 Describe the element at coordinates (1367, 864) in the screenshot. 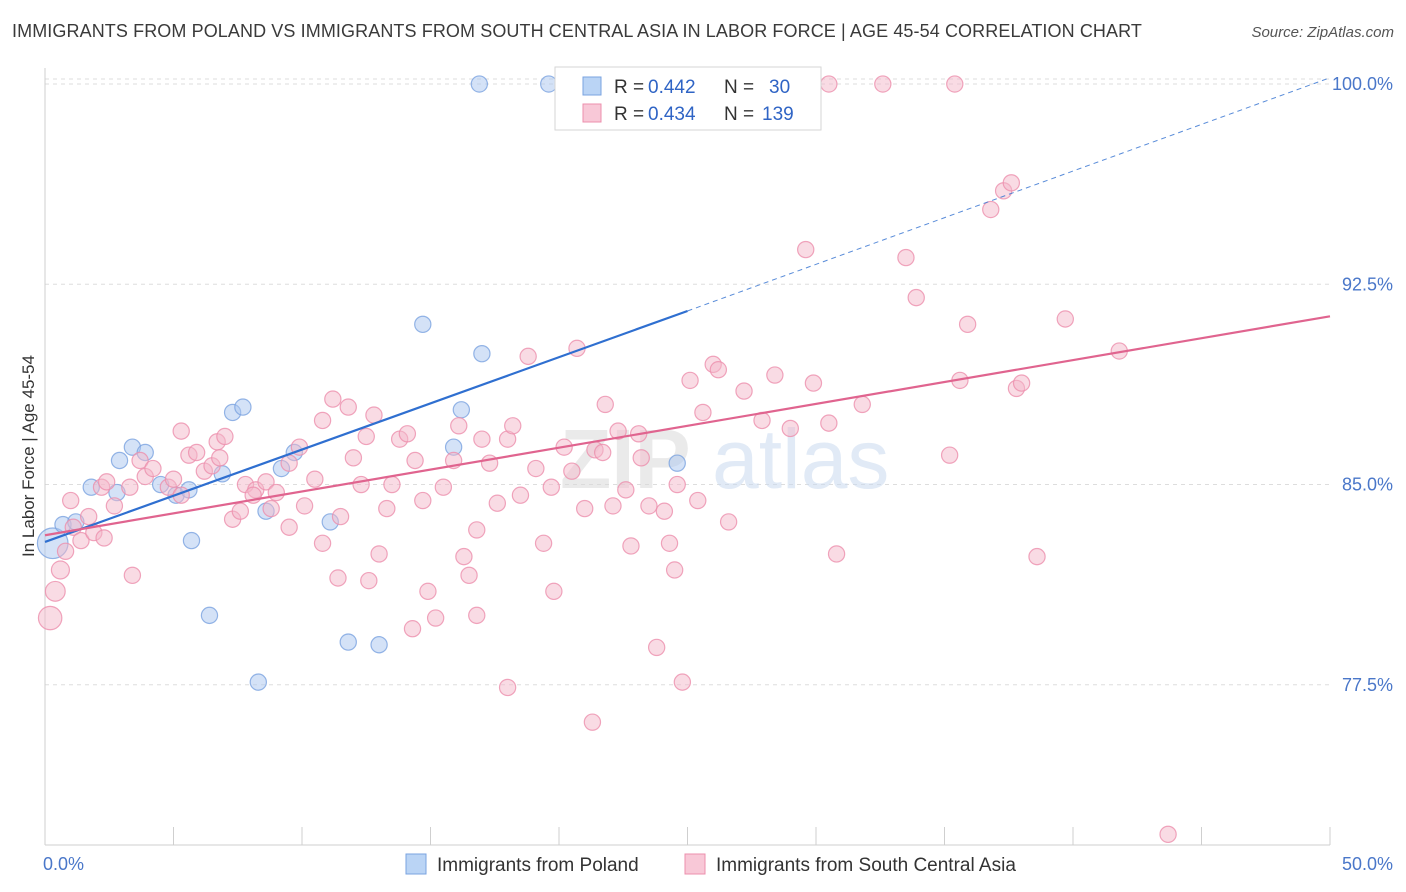

I see `x-tick-label-max: 50.0%` at that location.